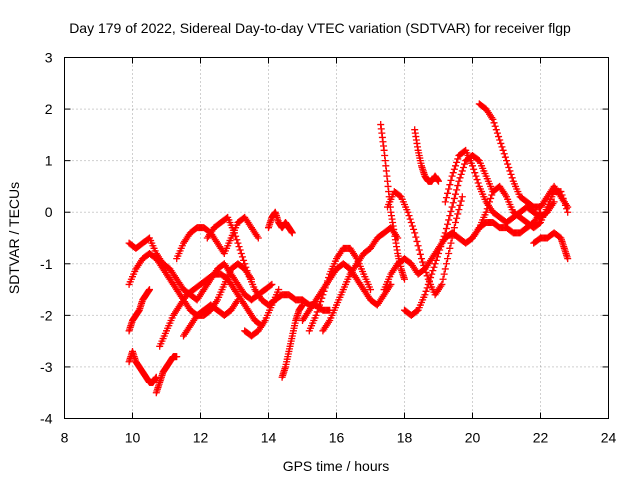 Image resolution: width=640 pixels, height=480 pixels. I want to click on y-tick-label: 3, so click(49, 58).